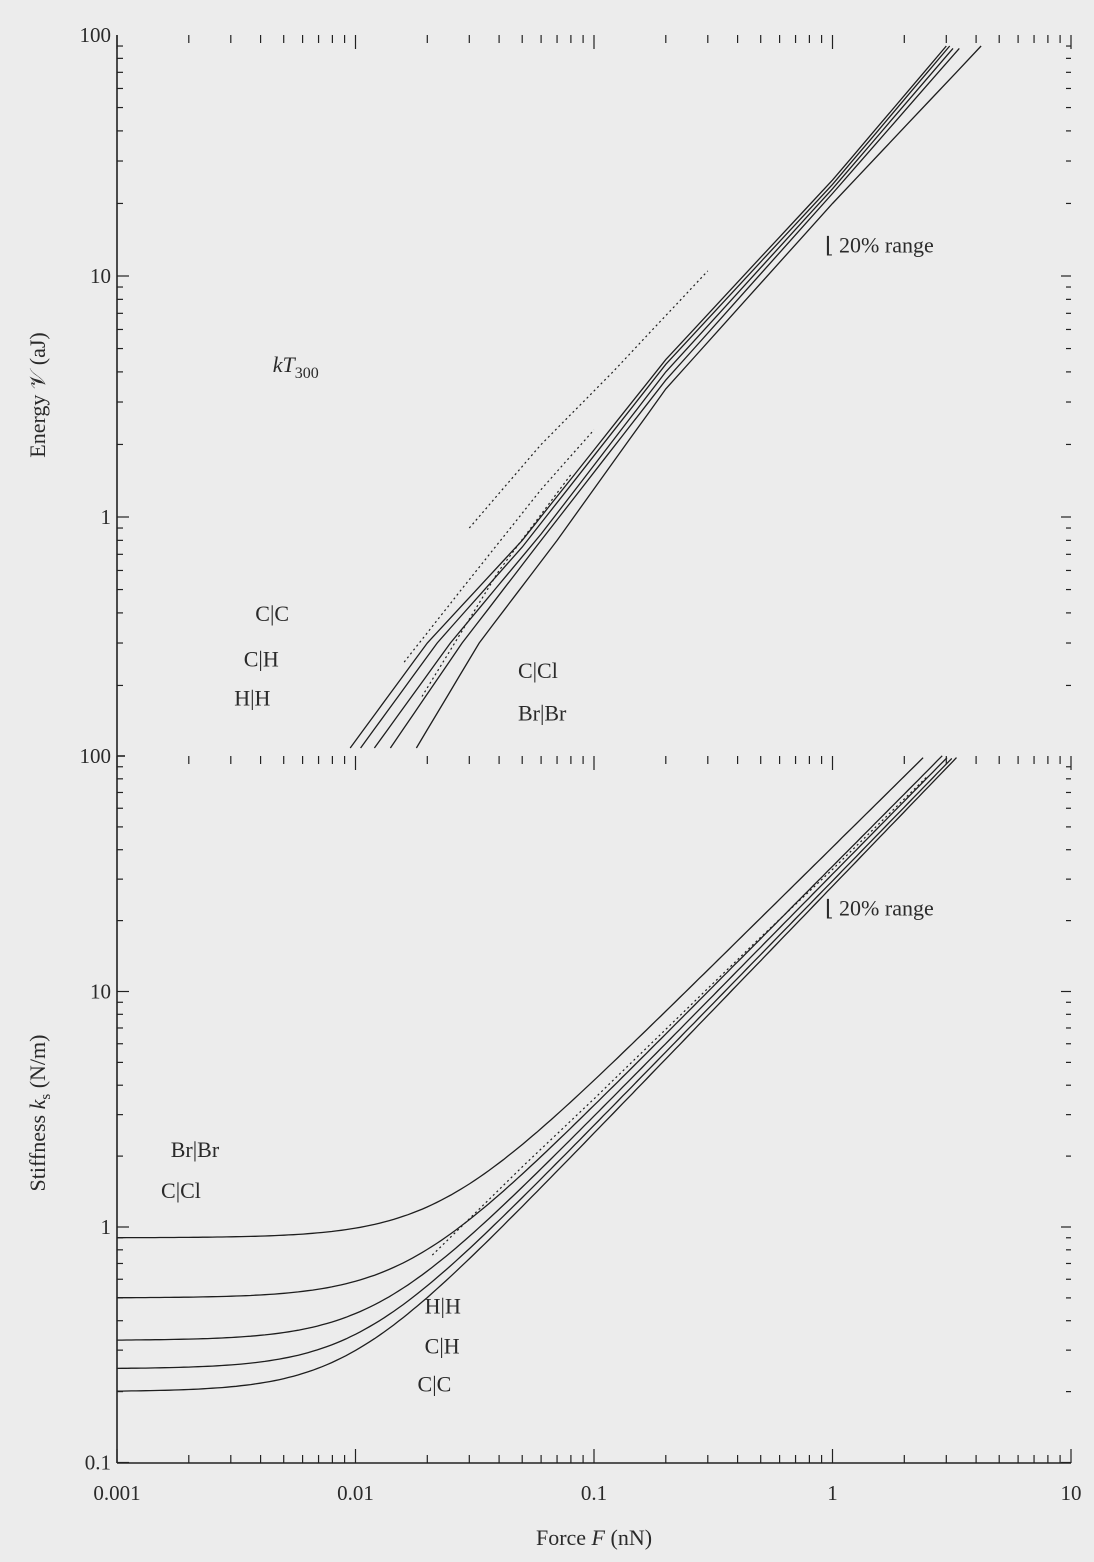  What do you see at coordinates (39, 1113) in the screenshot?
I see `bottom-y-axis-label: Stiffness ks (N/m)` at bounding box center [39, 1113].